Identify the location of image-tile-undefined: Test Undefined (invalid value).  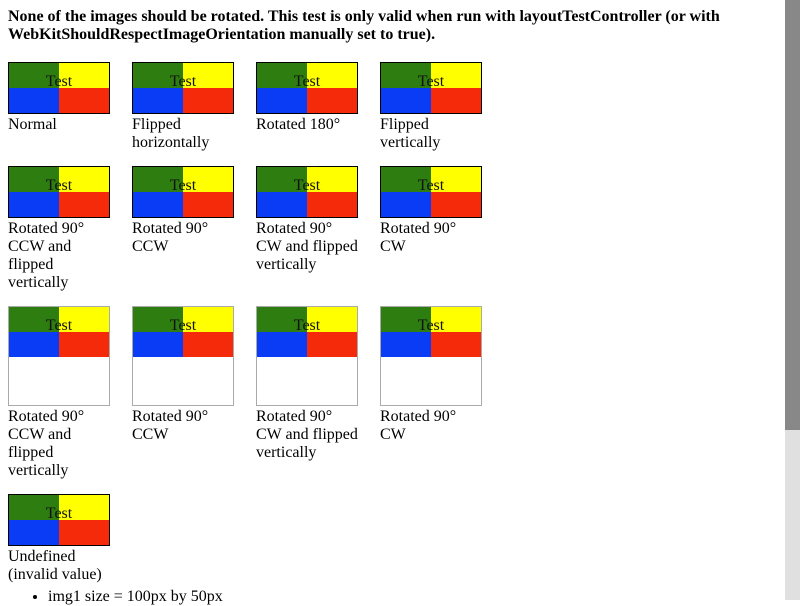
(59, 539).